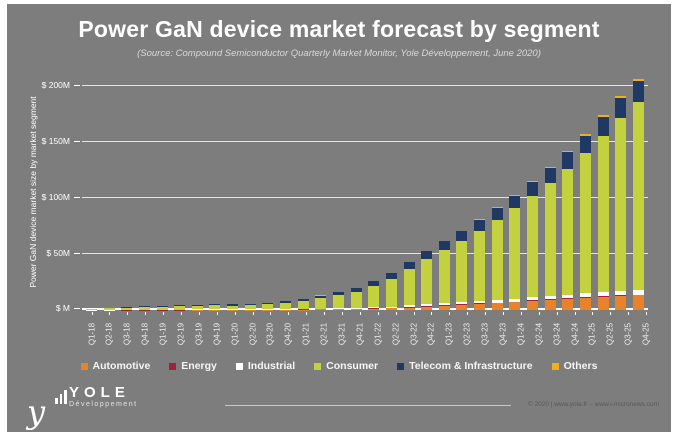 The width and height of the screenshot is (678, 438). Describe the element at coordinates (444, 307) in the screenshot. I see `segment-automotive` at that location.